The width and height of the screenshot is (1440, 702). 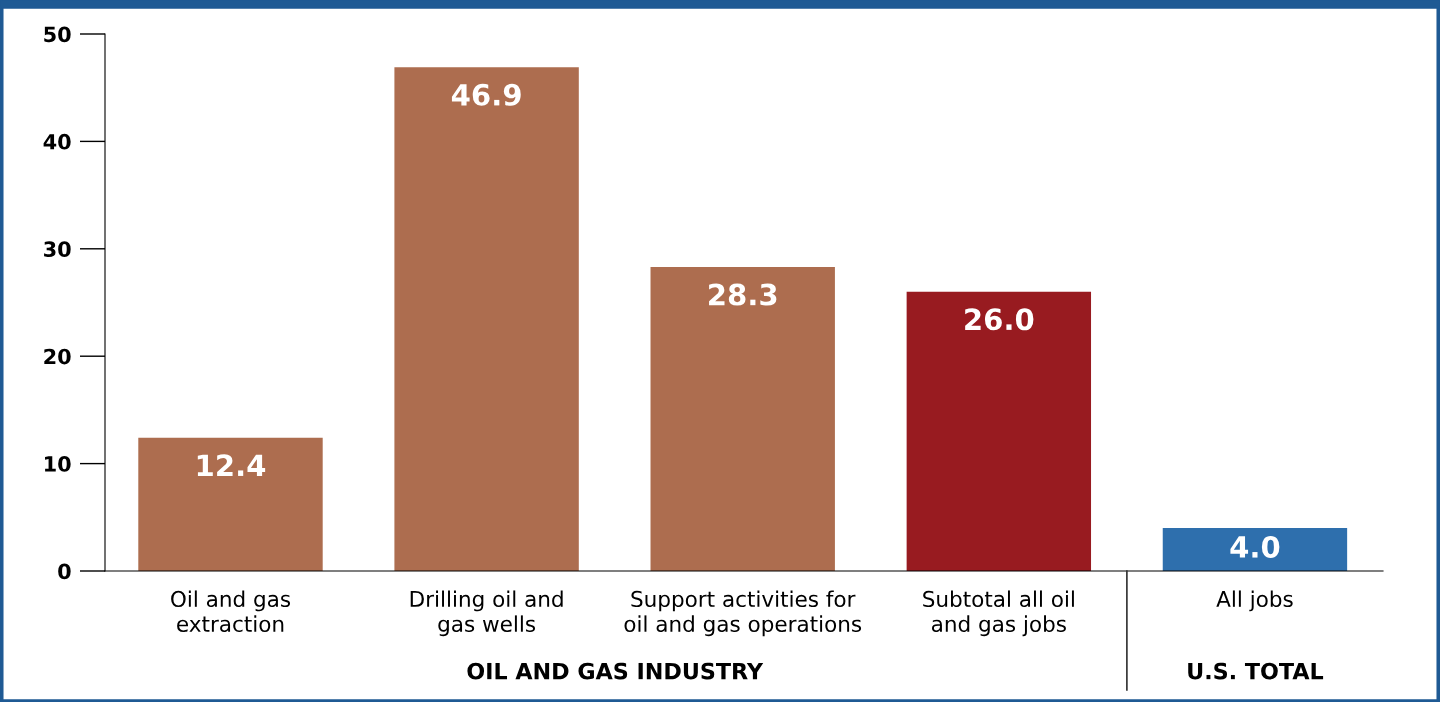 What do you see at coordinates (231, 465) in the screenshot?
I see `data-label: 12.4` at bounding box center [231, 465].